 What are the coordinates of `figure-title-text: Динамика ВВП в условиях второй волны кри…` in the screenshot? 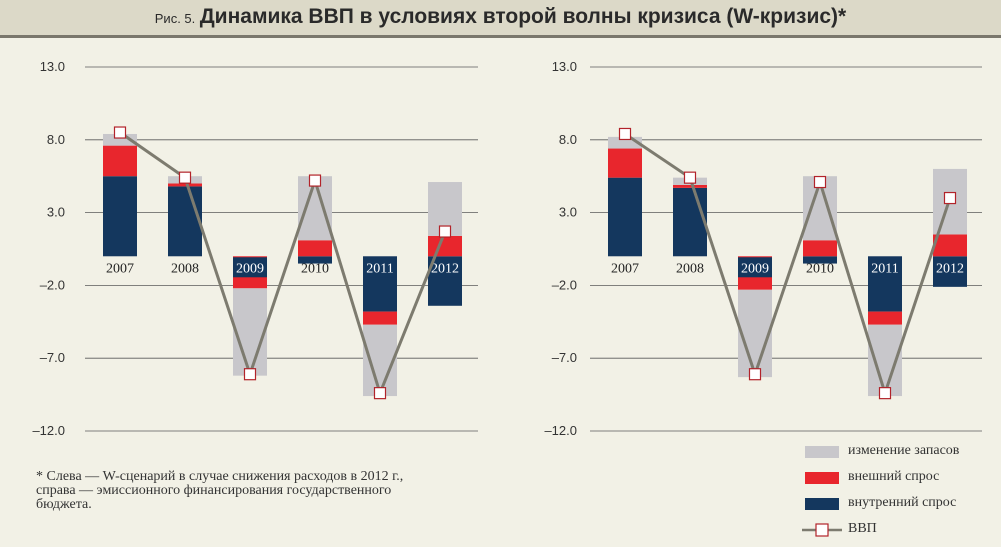 It's located at (523, 16).